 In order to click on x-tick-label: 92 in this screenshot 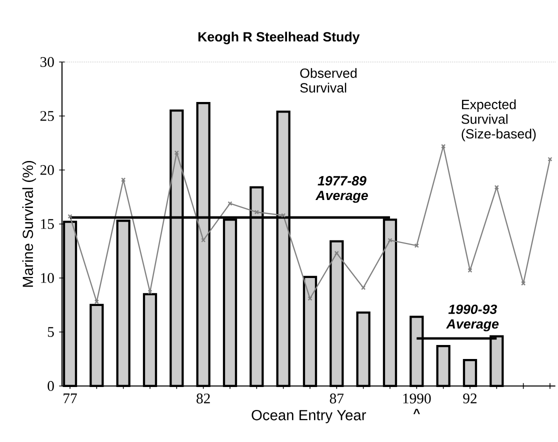, I will do `click(470, 399)`.